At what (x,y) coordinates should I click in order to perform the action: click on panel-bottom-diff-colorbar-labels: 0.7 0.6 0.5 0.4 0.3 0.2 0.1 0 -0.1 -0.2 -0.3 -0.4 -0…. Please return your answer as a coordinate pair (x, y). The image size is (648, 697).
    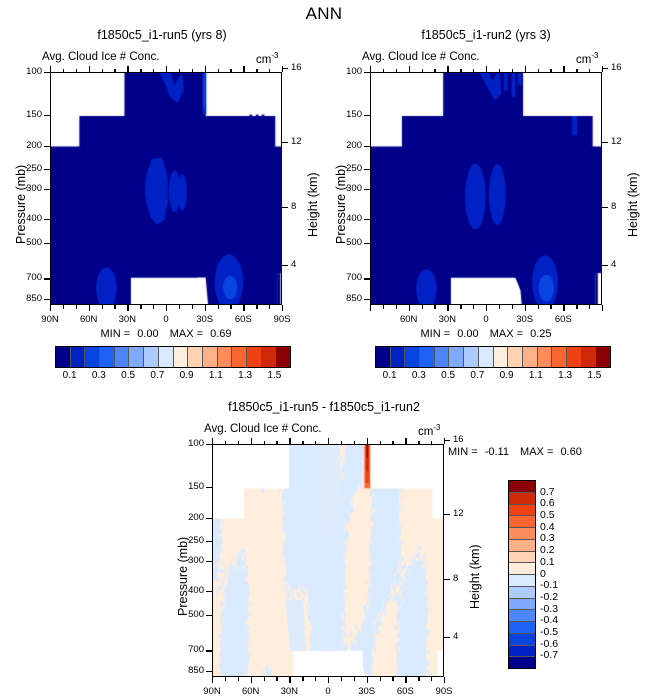
    Looking at the image, I should click on (560, 573).